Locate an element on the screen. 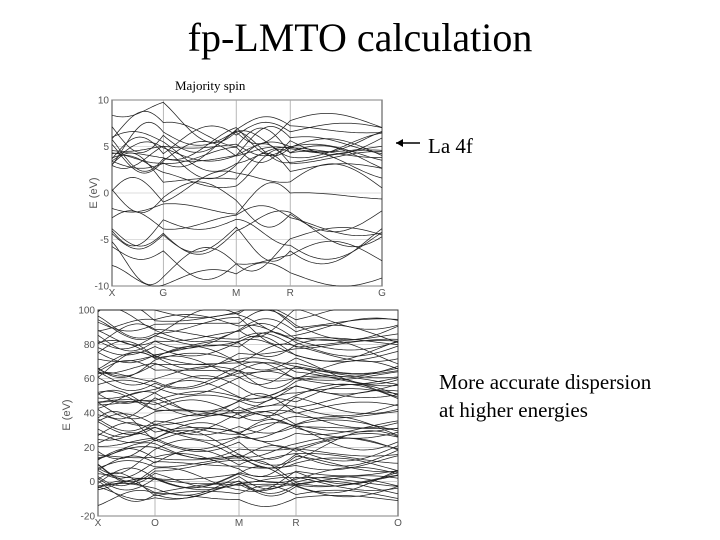  bottom-y-tick-label: 40 is located at coordinates (90, 414).